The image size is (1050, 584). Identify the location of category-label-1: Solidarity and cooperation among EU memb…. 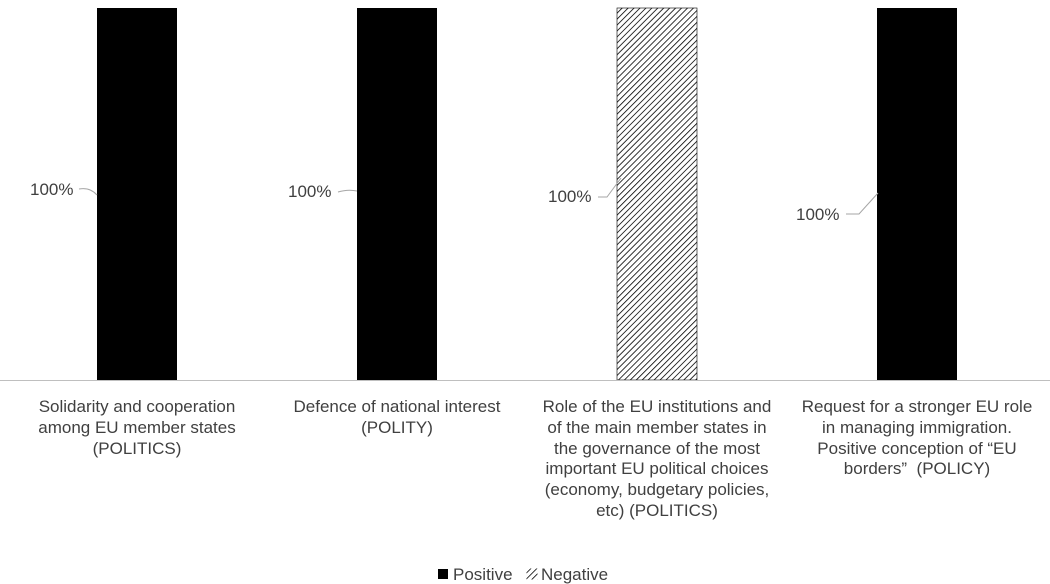
(137, 427).